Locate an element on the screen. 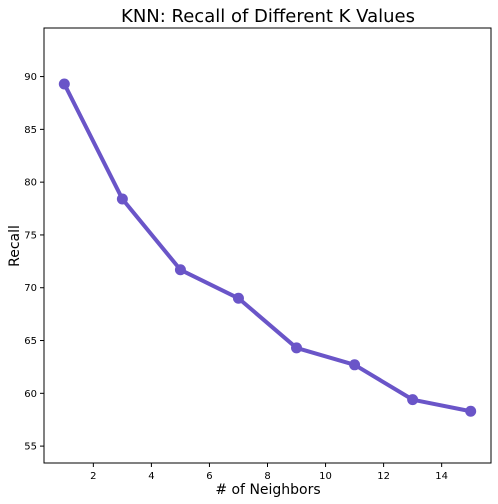 The width and height of the screenshot is (498, 504). x-tick-label: 12 is located at coordinates (383, 476).